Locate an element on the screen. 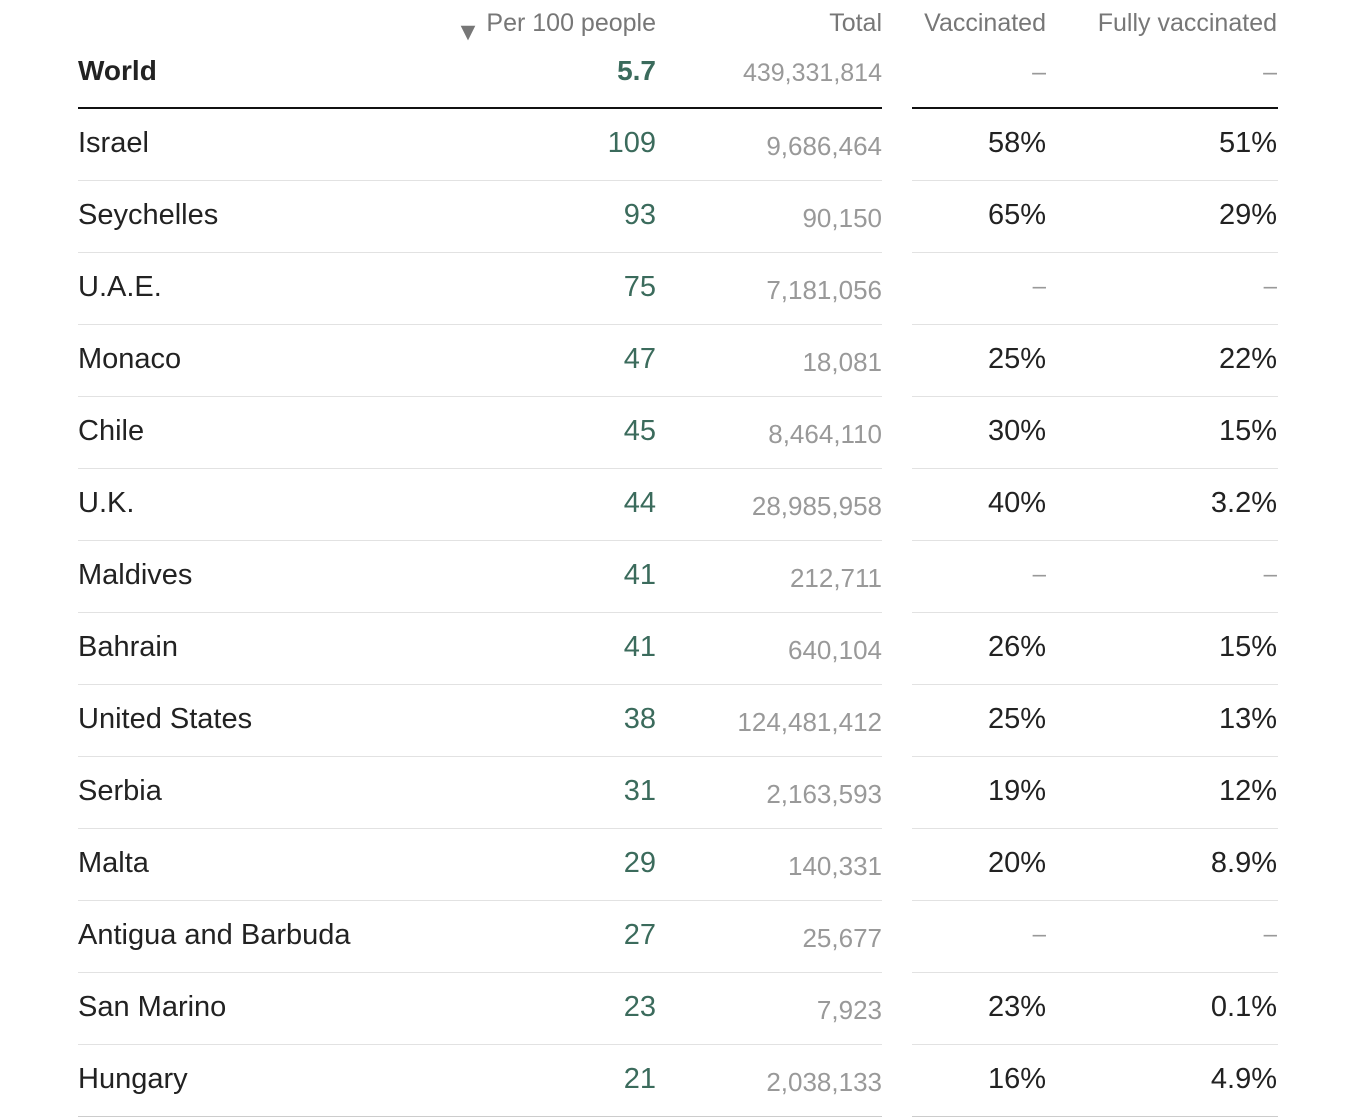  vaccinated-value: 16% is located at coordinates (1016, 1079).